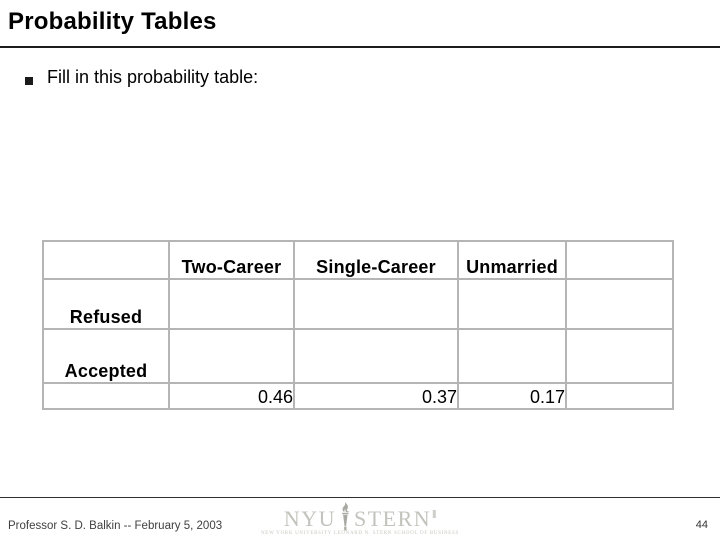 The height and width of the screenshot is (540, 720). I want to click on logo-nyu-text: NYU, so click(309, 518).